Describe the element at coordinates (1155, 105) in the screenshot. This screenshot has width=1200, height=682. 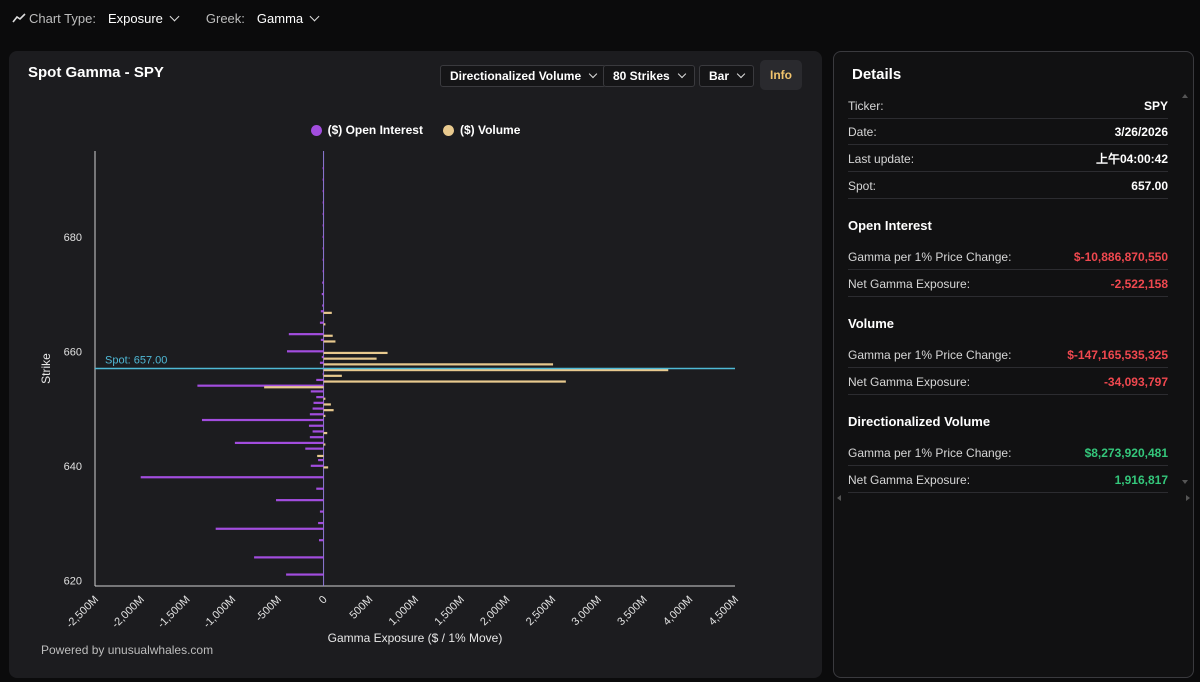
I see `detail-value: SPY` at that location.